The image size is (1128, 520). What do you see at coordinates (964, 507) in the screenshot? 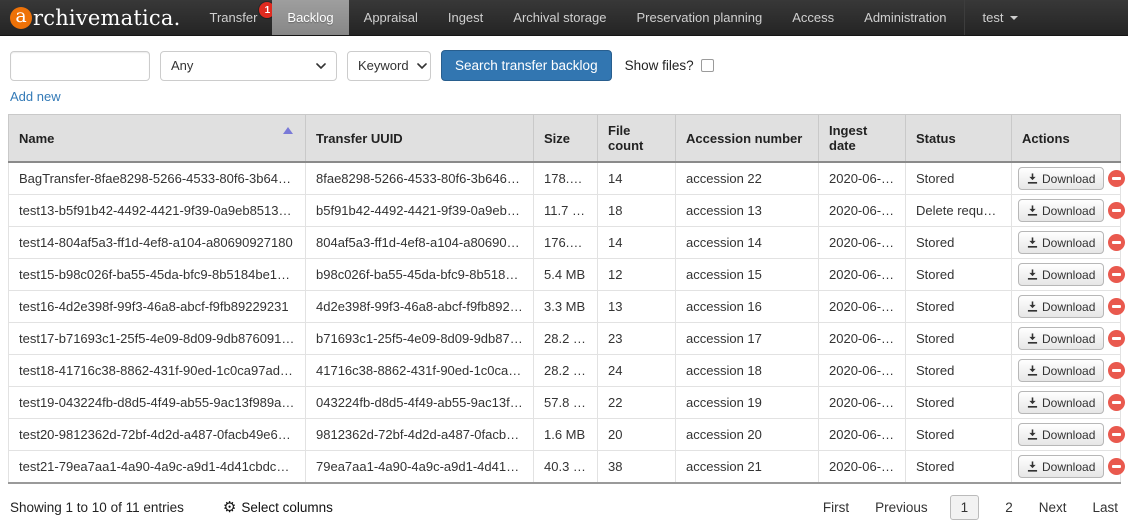
I see `pagination-page-1: 1` at bounding box center [964, 507].